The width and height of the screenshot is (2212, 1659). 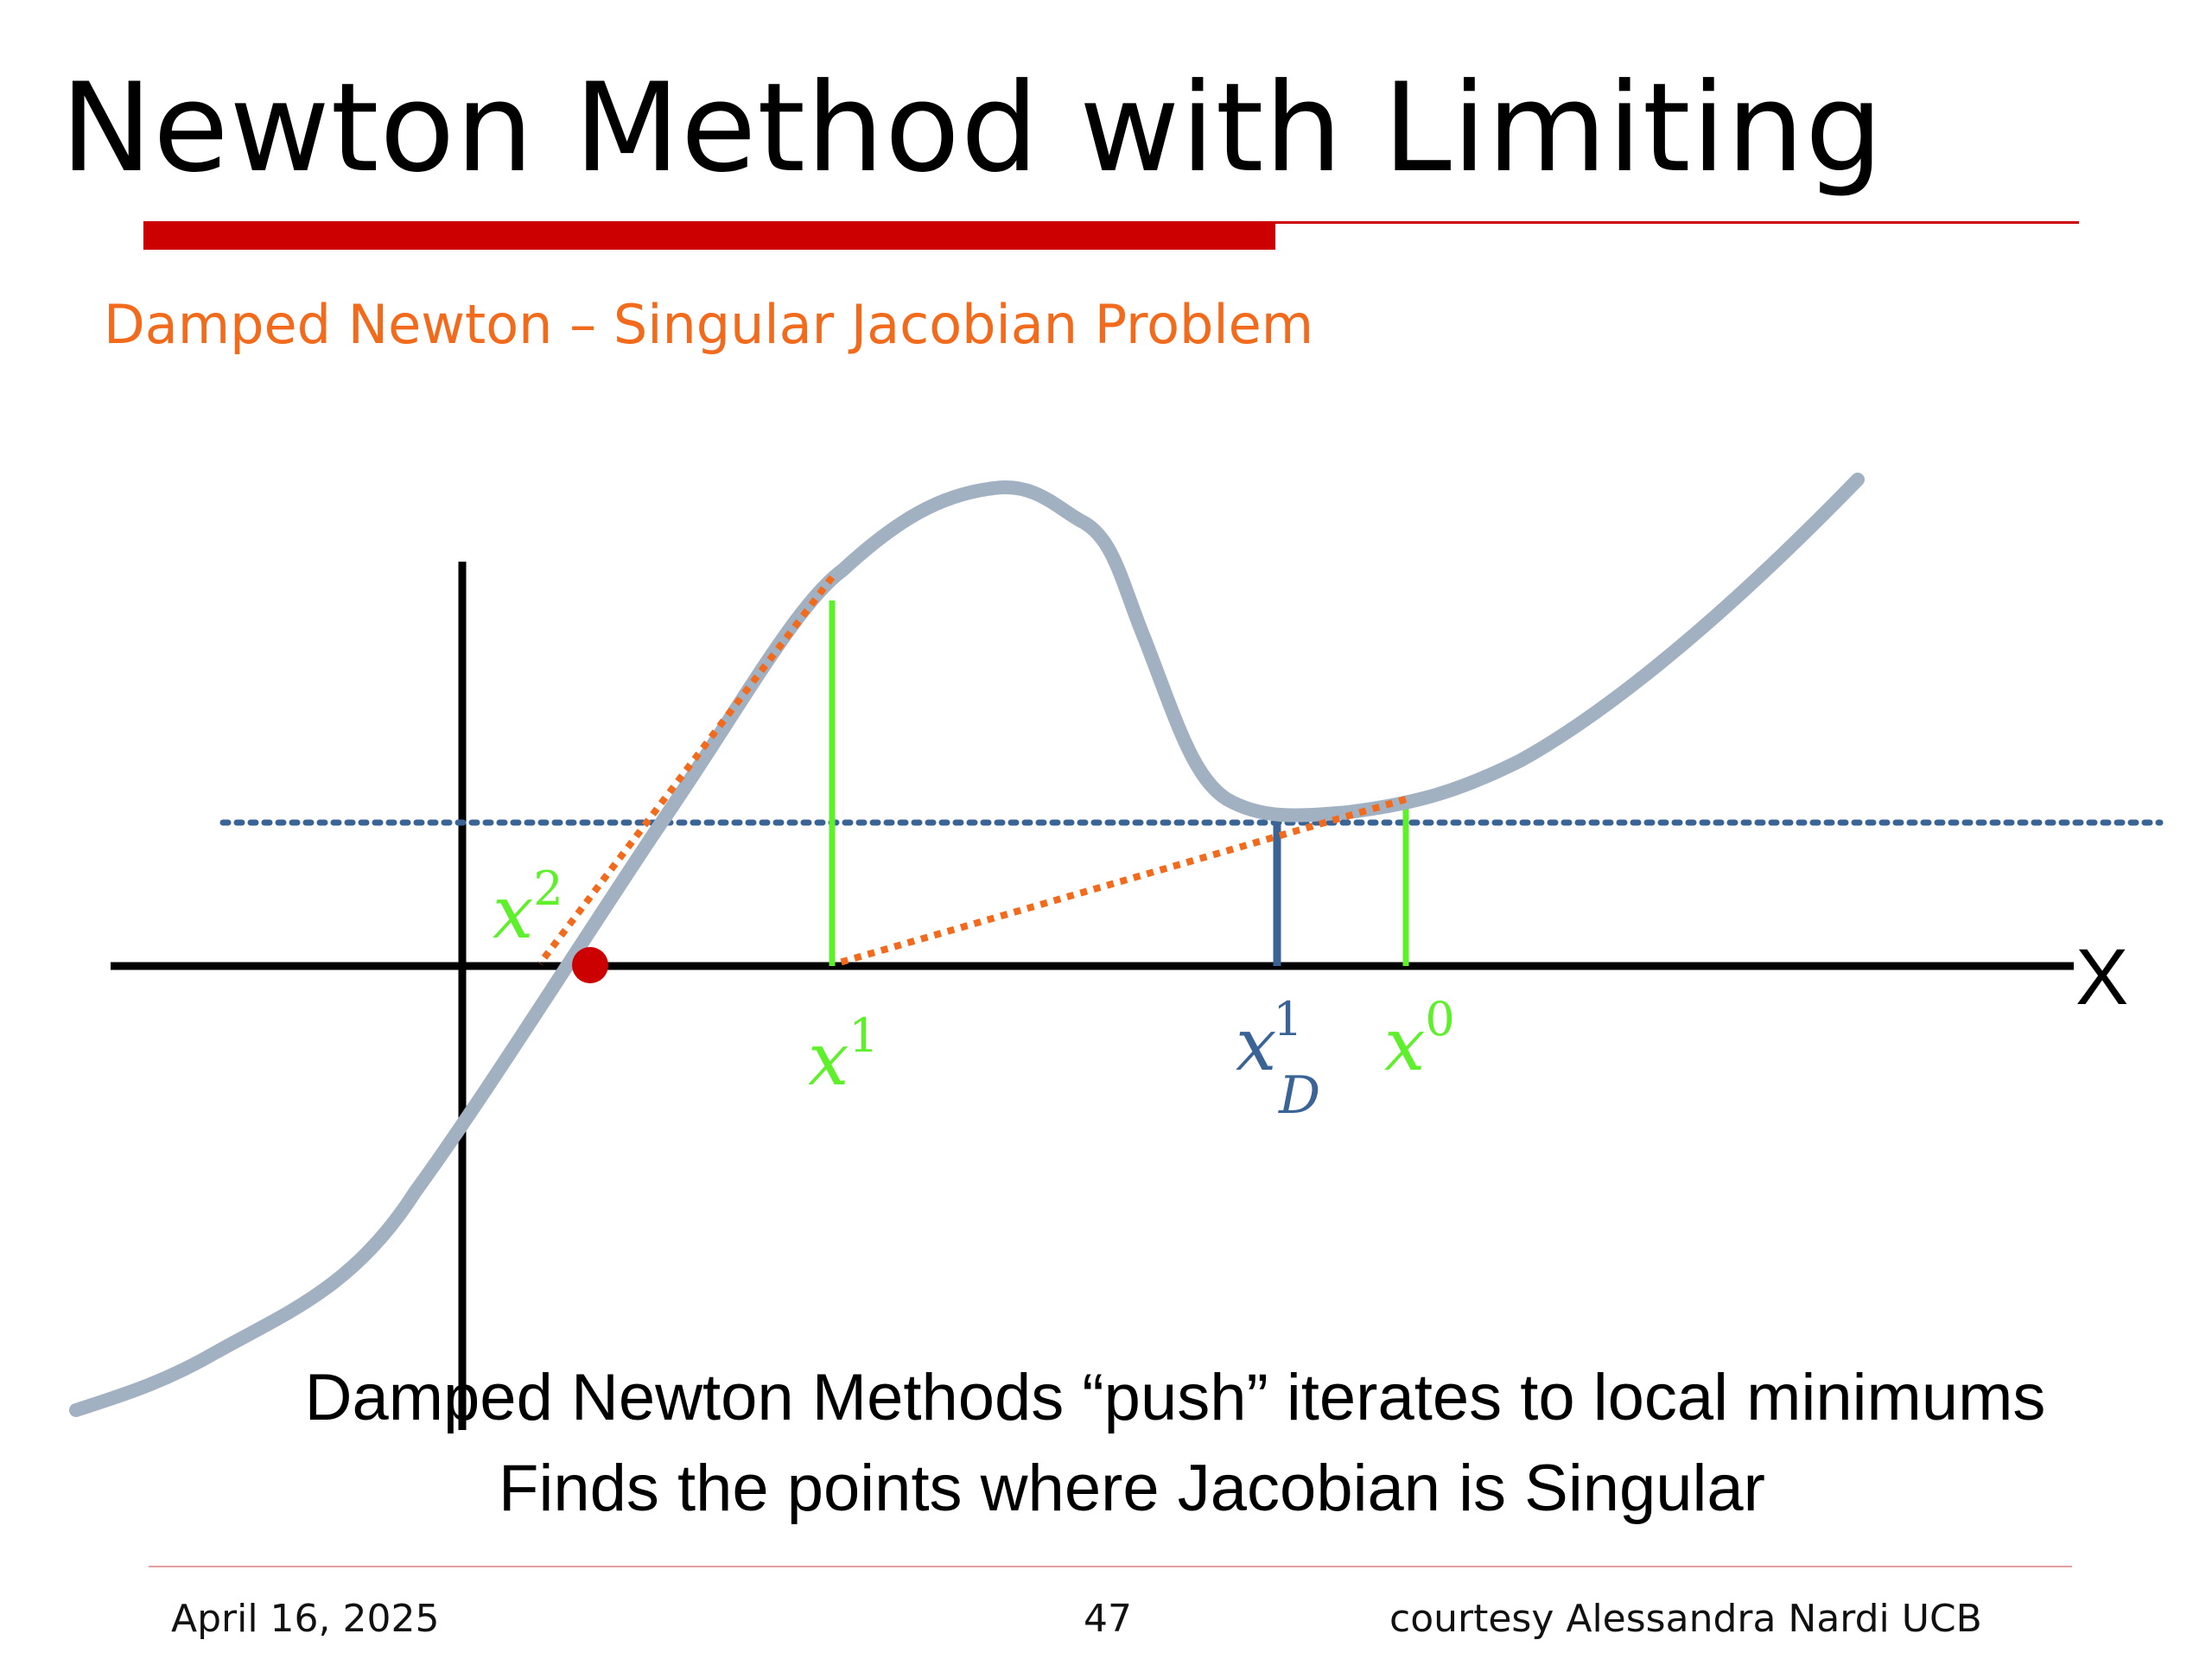 What do you see at coordinates (686, 770) in the screenshot?
I see `tangent-x1-to-x2` at bounding box center [686, 770].